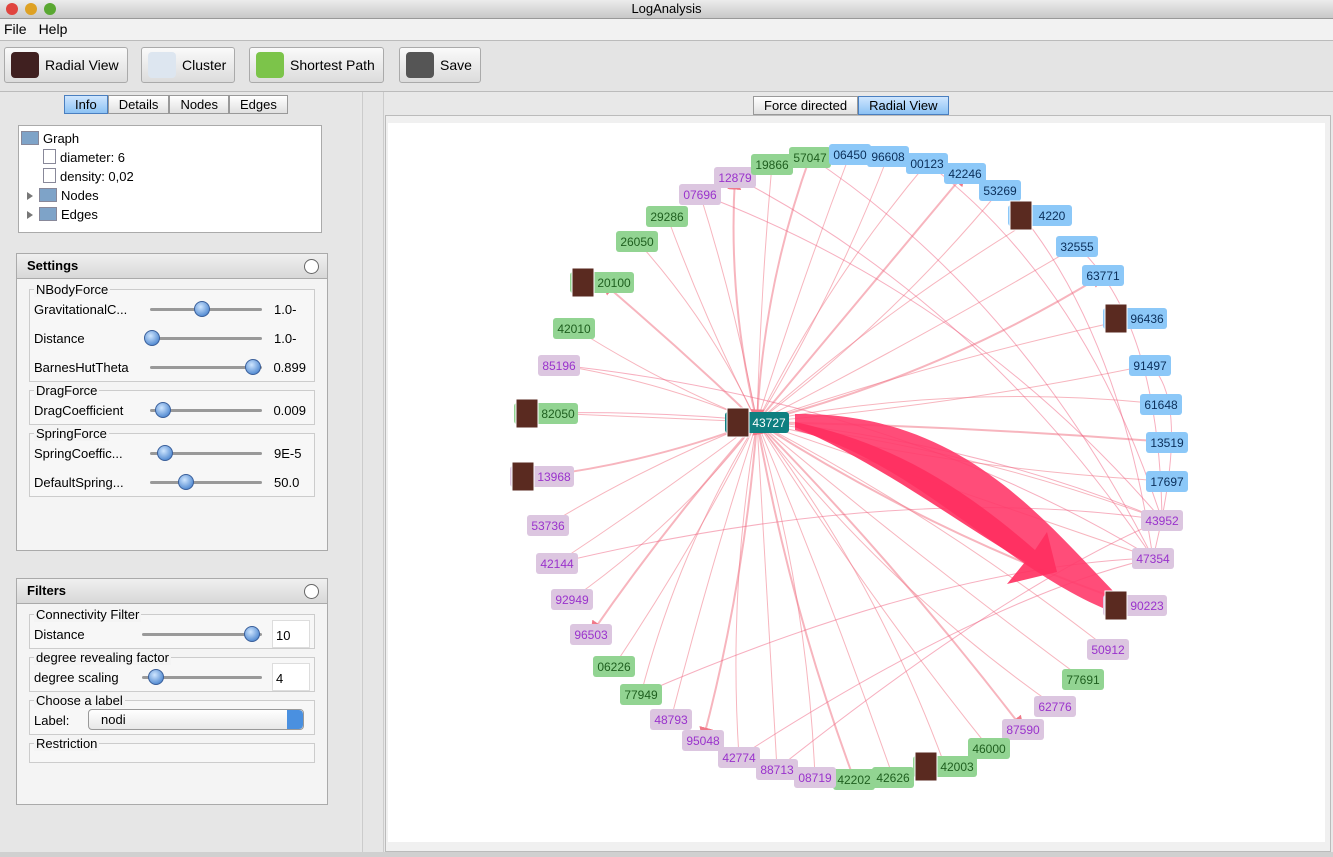 Image resolution: width=1333 pixels, height=857 pixels. I want to click on node: 32555, so click(1077, 246).